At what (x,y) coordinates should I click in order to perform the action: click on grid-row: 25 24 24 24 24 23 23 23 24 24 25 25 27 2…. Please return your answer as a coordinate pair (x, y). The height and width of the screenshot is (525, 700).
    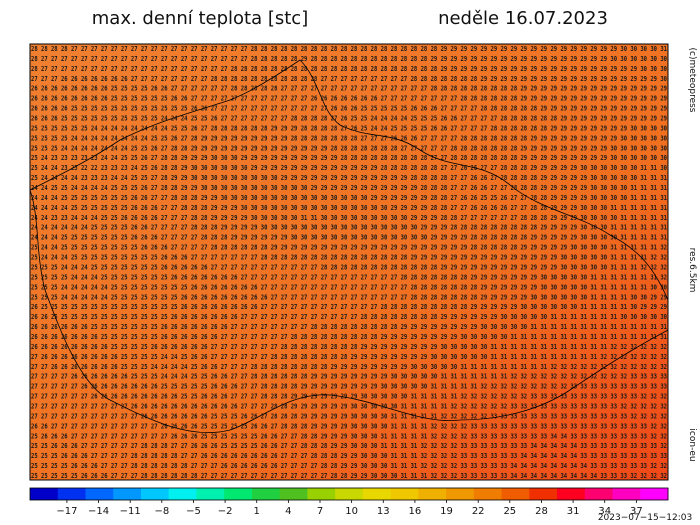
    Looking at the image, I should click on (349, 178).